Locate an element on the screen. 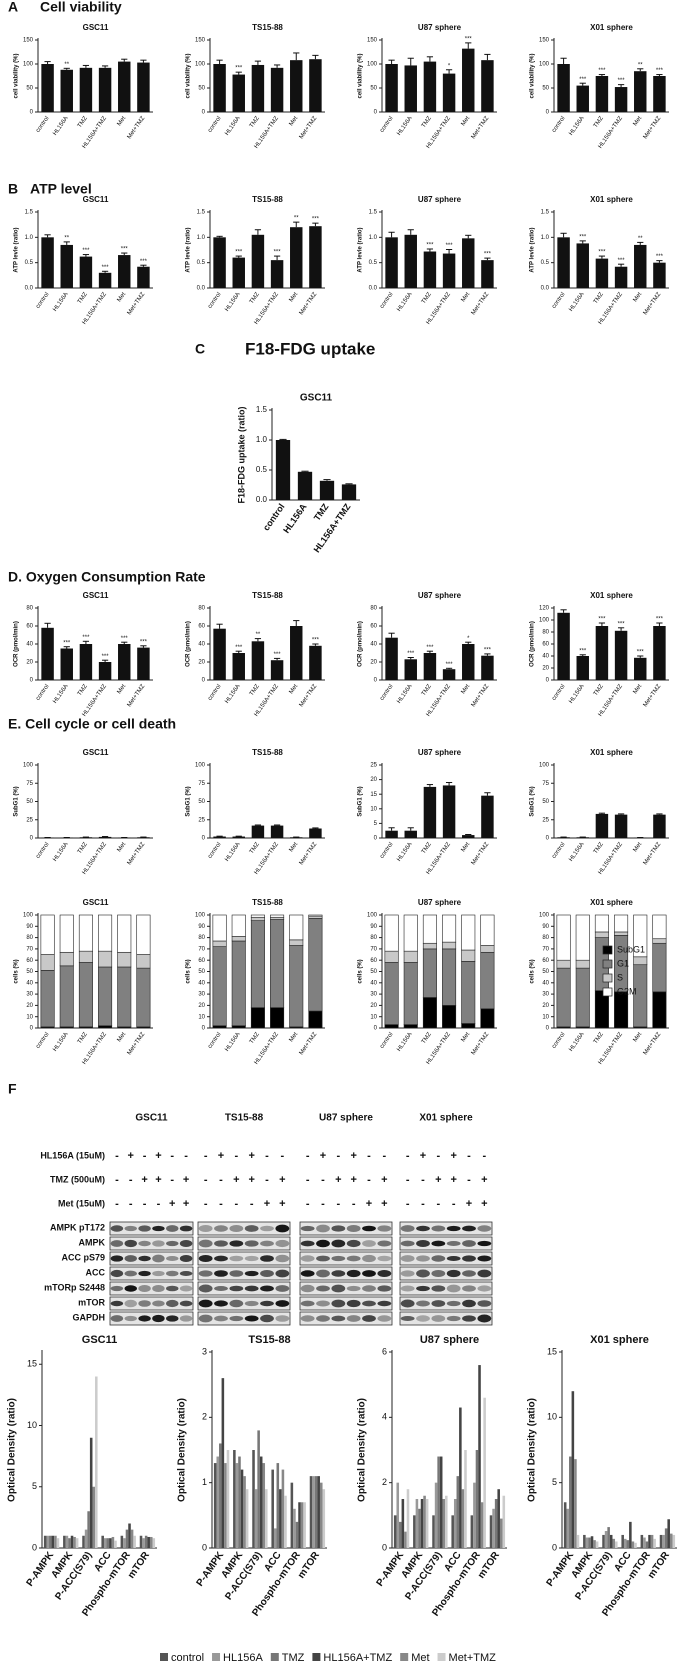 The image size is (700, 1670). y-axis-label: ATP levle (ratio) is located at coordinates (533, 249).